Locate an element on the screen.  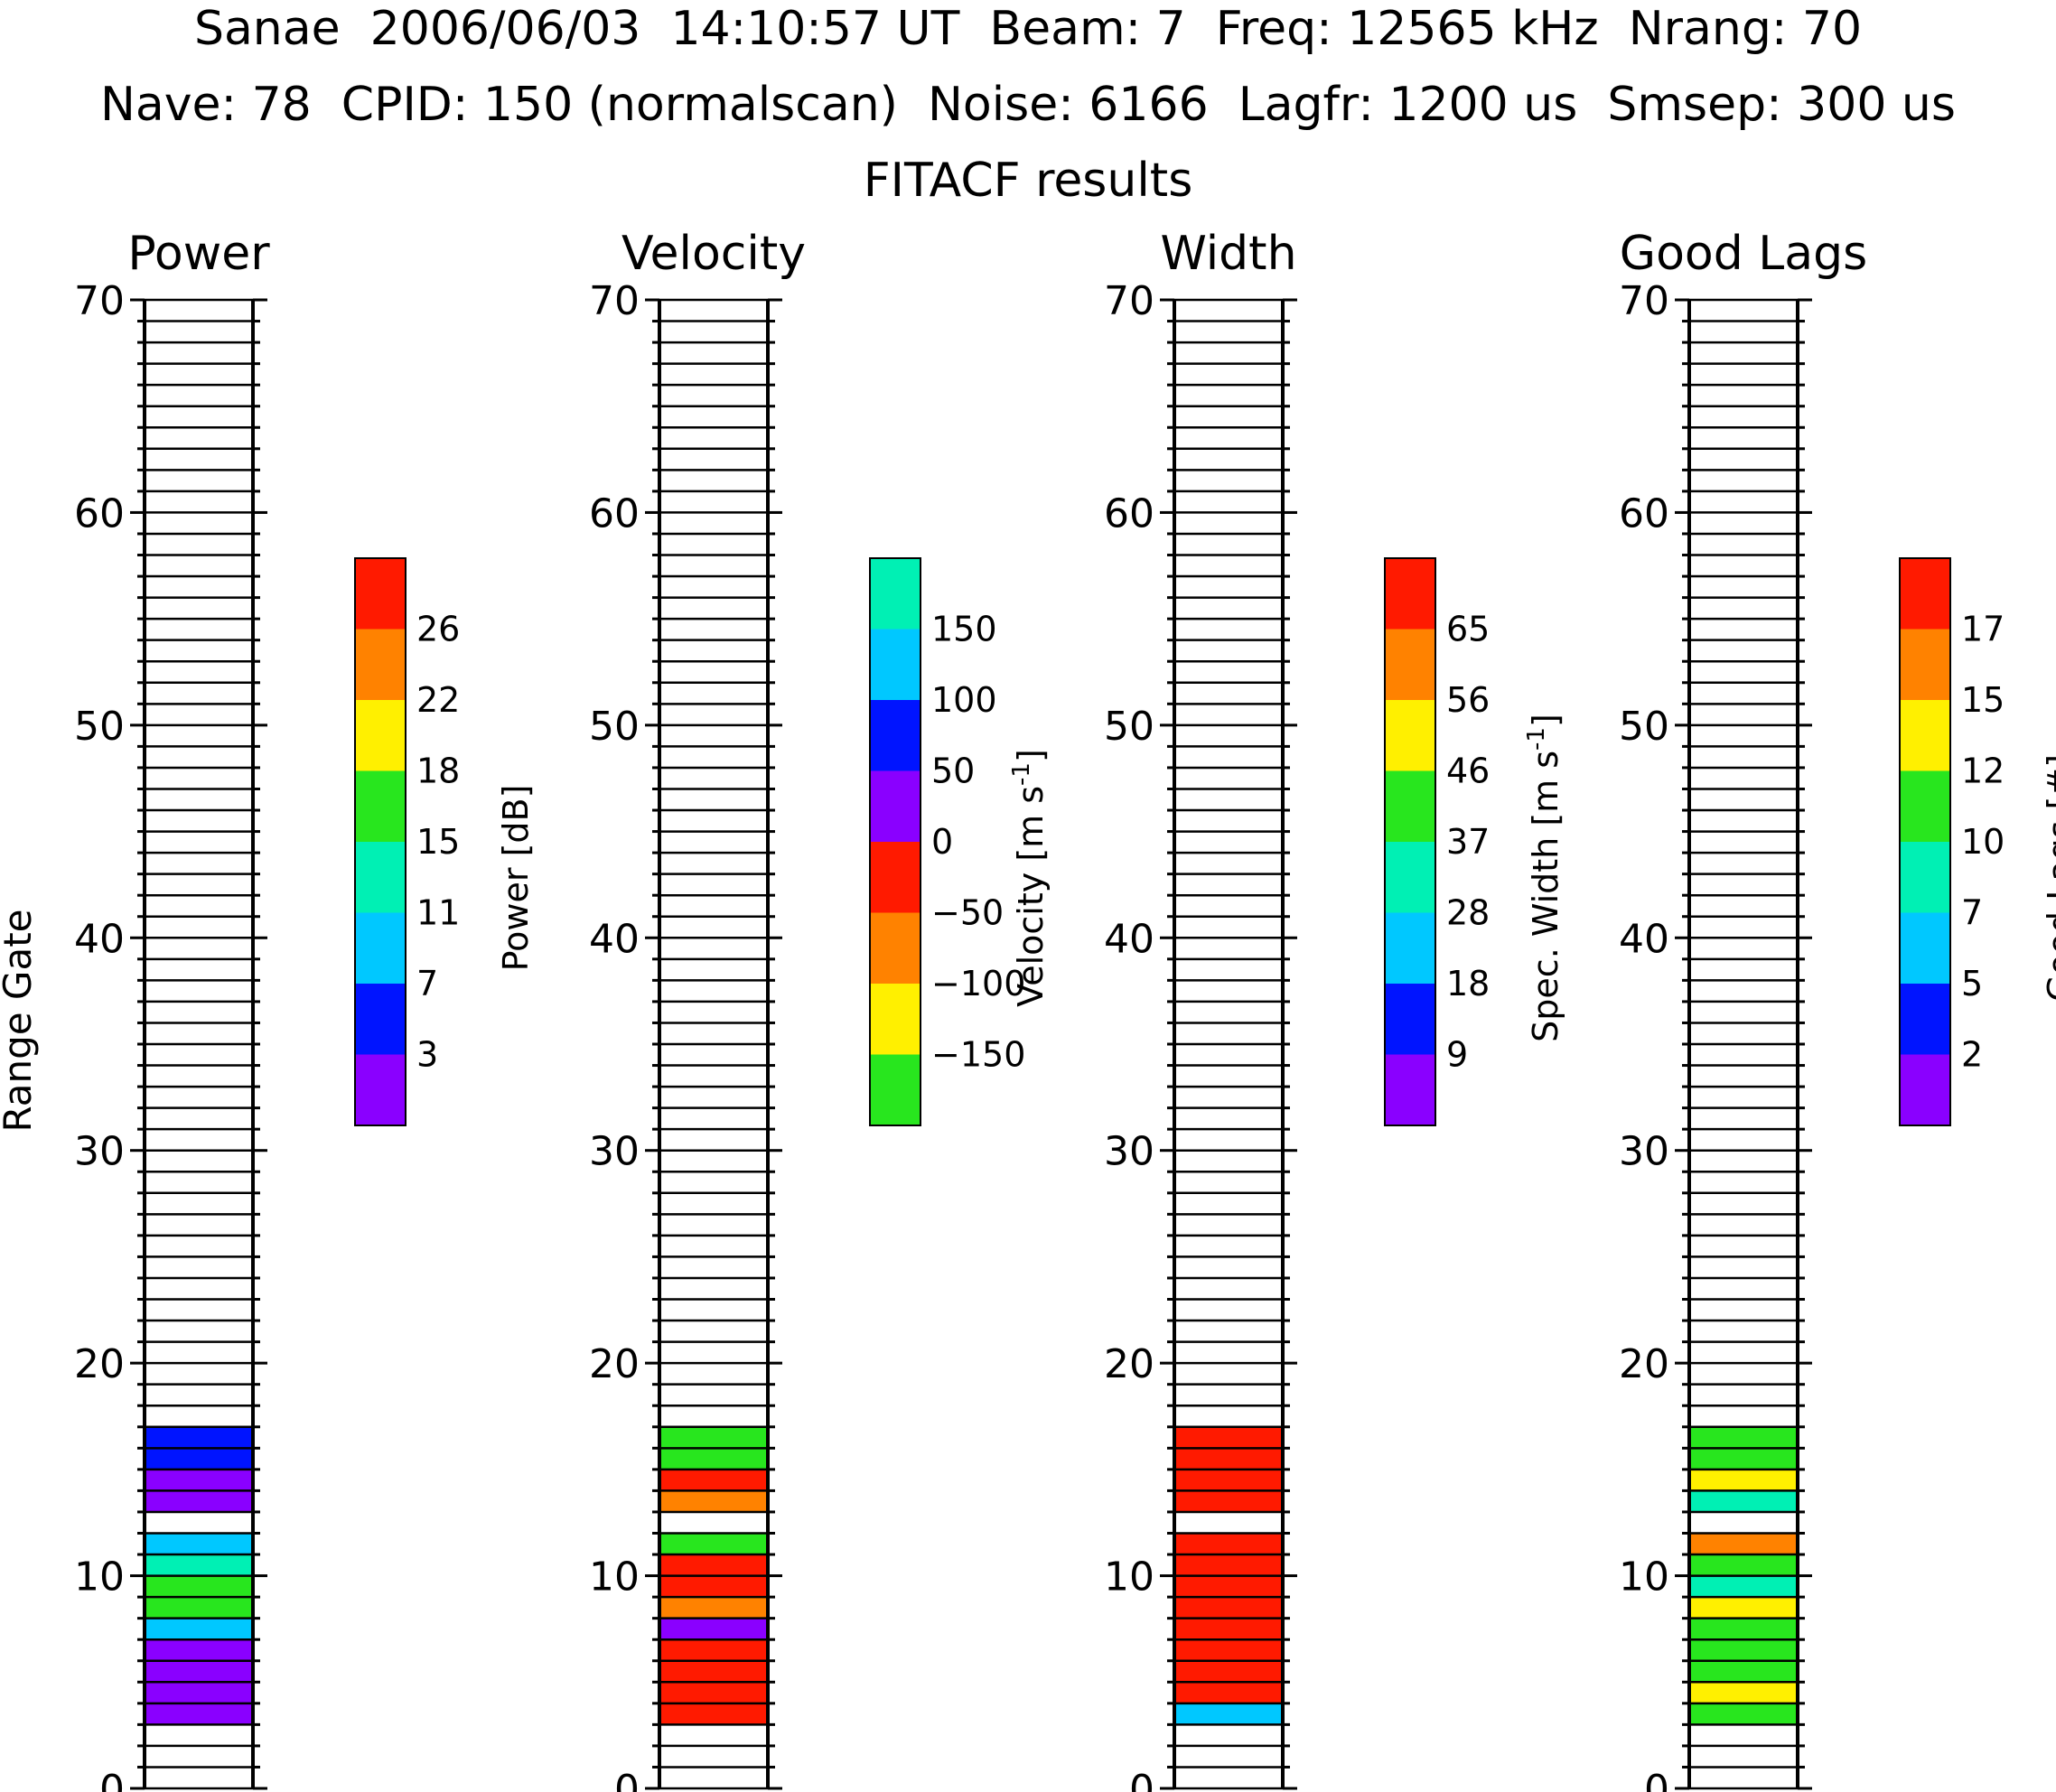
panel-title: Power is located at coordinates (199, 254).